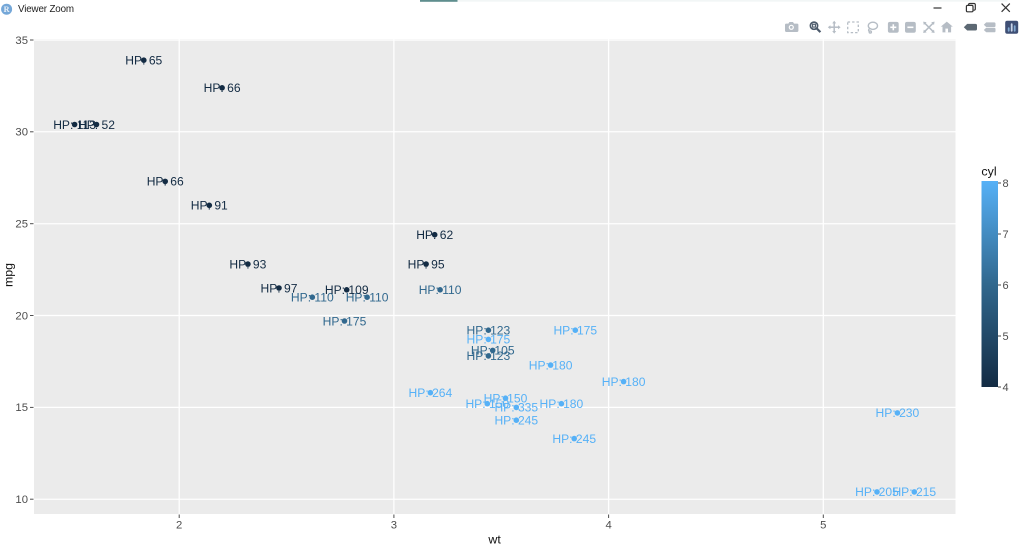  I want to click on svg-text: 35, so click(21, 41).